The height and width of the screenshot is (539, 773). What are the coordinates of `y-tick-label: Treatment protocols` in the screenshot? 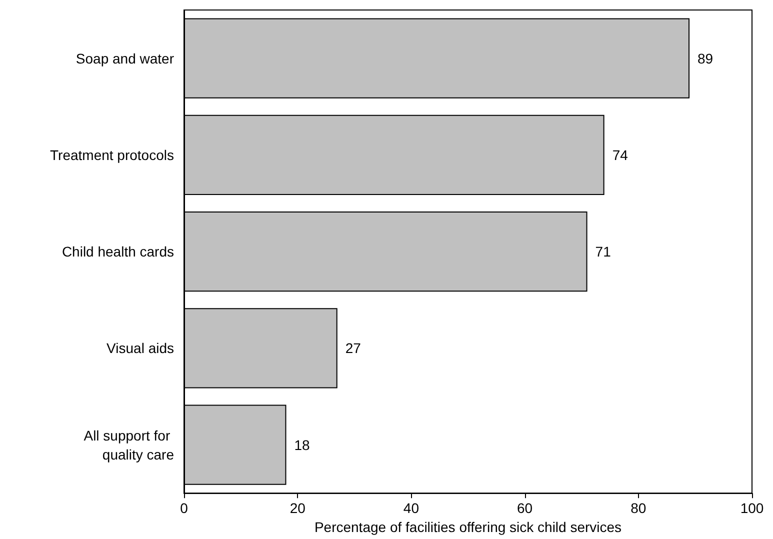 It's located at (112, 154).